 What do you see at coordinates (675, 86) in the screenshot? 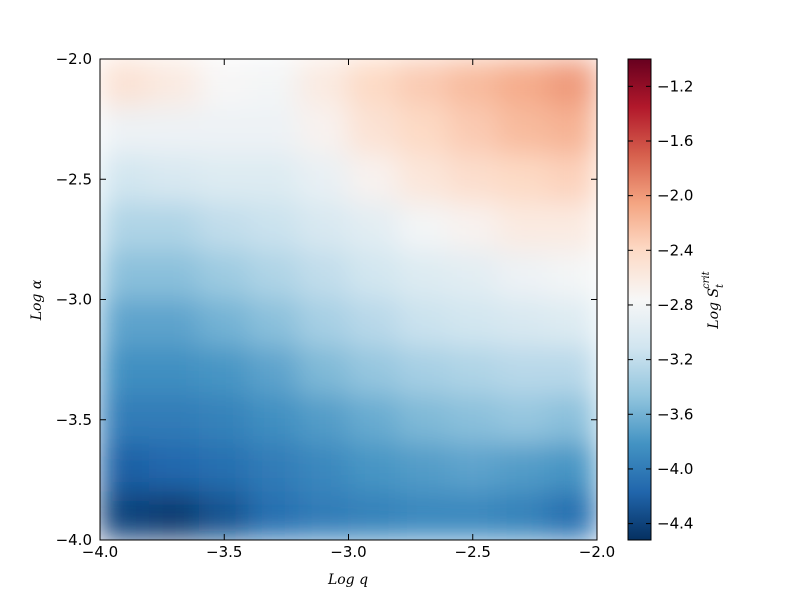
I see `colorbar-tick-label: −1.2` at bounding box center [675, 86].